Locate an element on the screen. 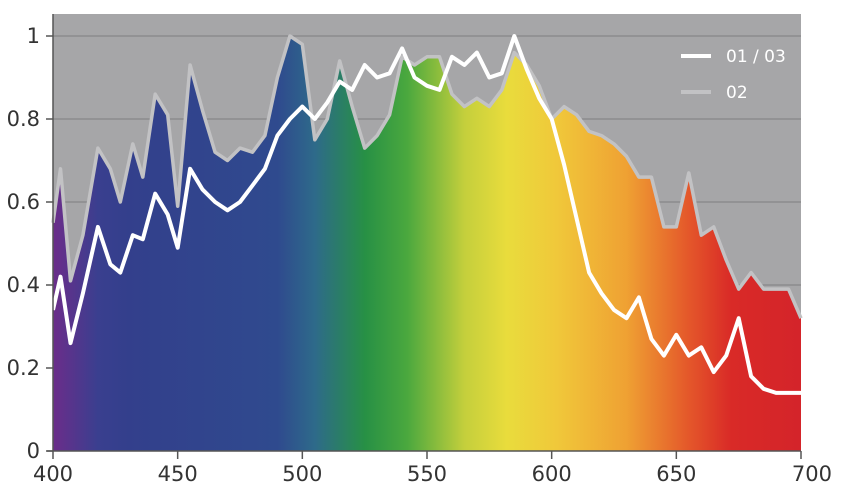 Image resolution: width=849 pixels, height=499 pixels. y-tick-label: 0 is located at coordinates (33, 451).